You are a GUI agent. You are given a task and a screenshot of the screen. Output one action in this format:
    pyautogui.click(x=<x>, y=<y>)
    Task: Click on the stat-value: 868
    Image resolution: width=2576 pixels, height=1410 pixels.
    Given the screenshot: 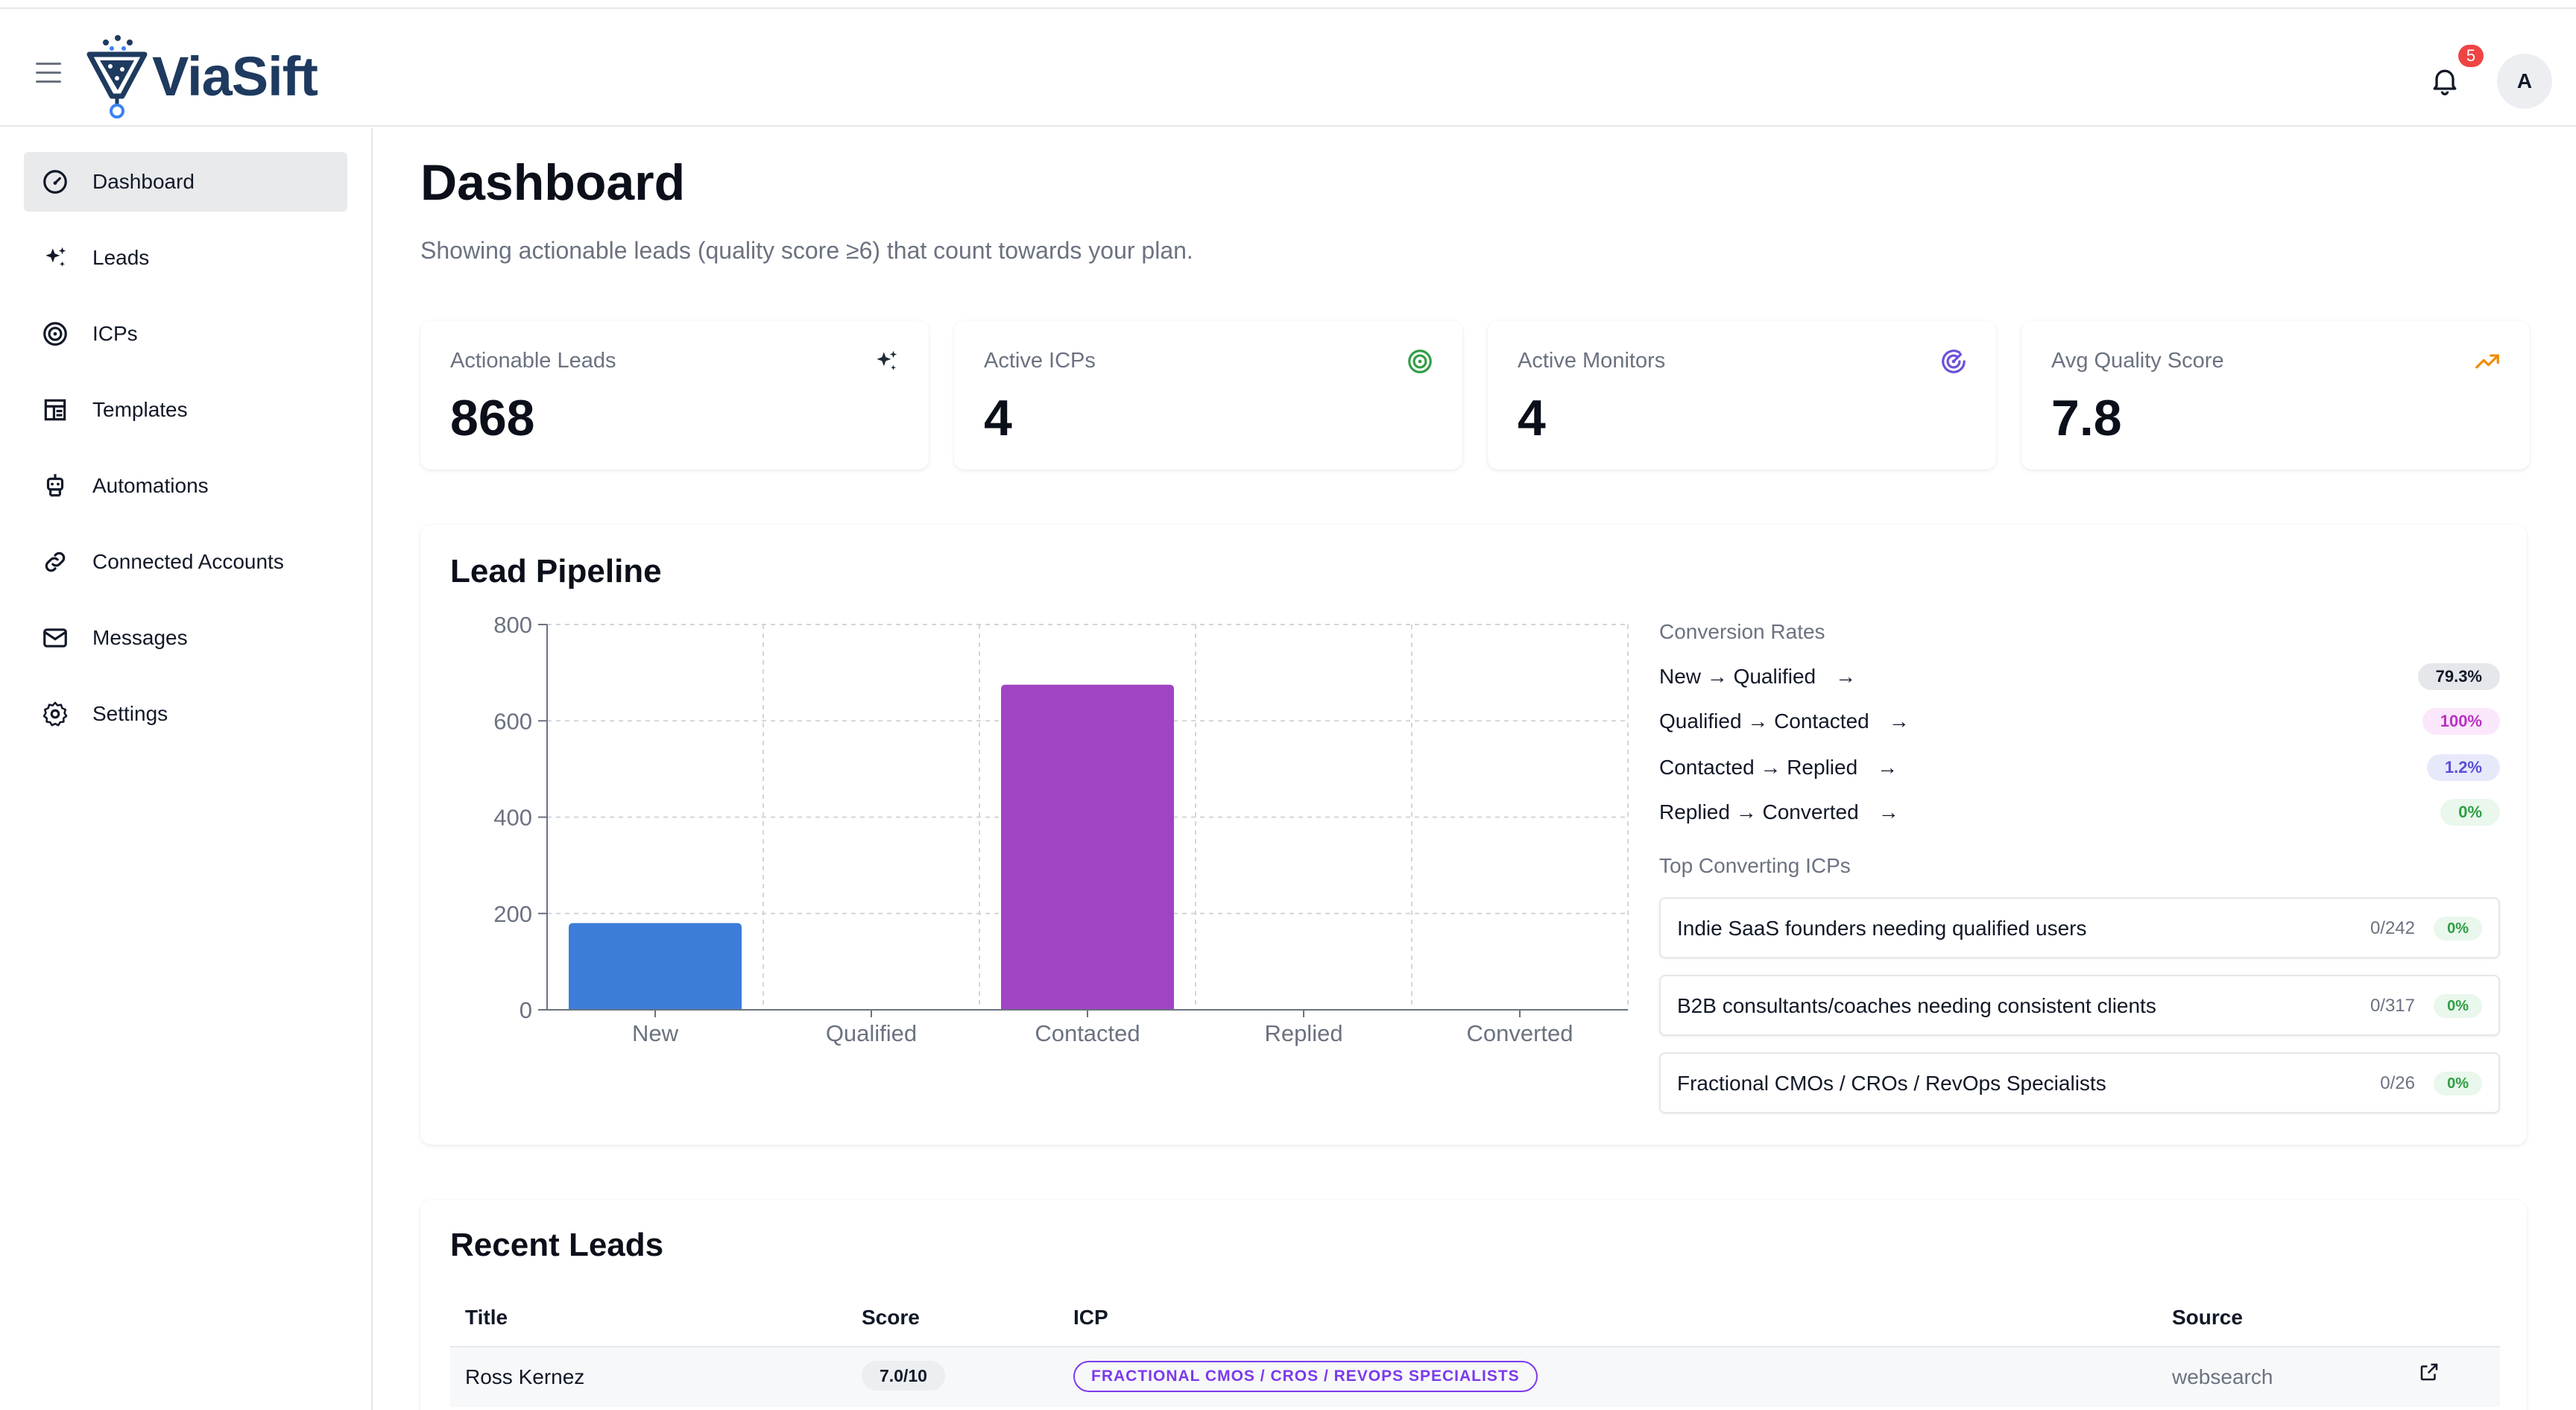 What is the action you would take?
    pyautogui.click(x=493, y=418)
    